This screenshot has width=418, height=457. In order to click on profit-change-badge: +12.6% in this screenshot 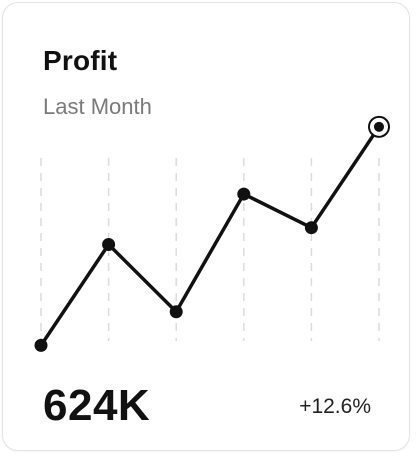, I will do `click(335, 406)`.